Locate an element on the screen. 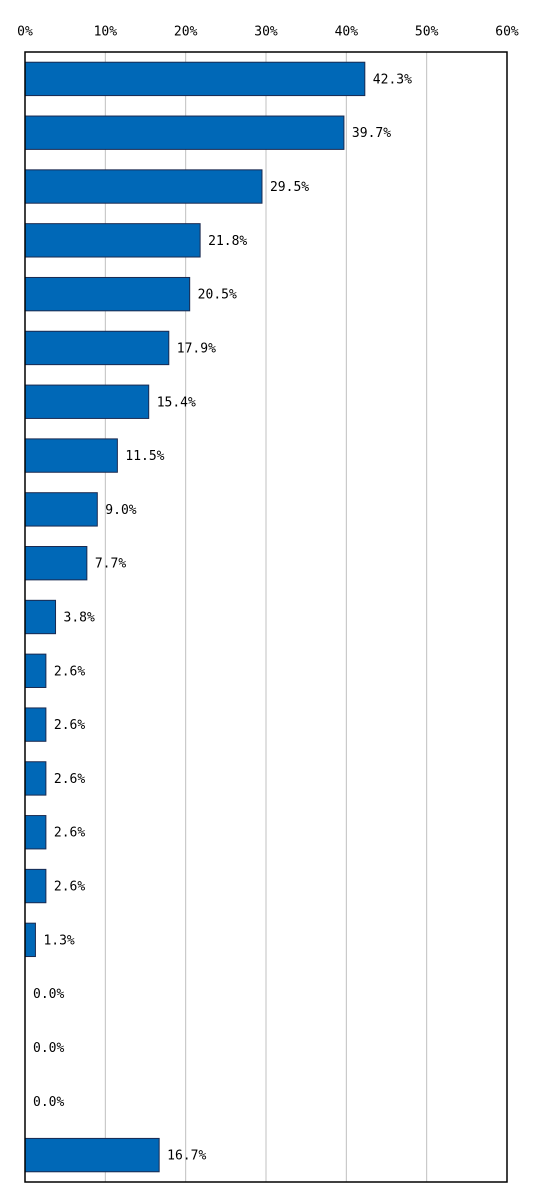  x-tick-label: 0% is located at coordinates (25, 32).